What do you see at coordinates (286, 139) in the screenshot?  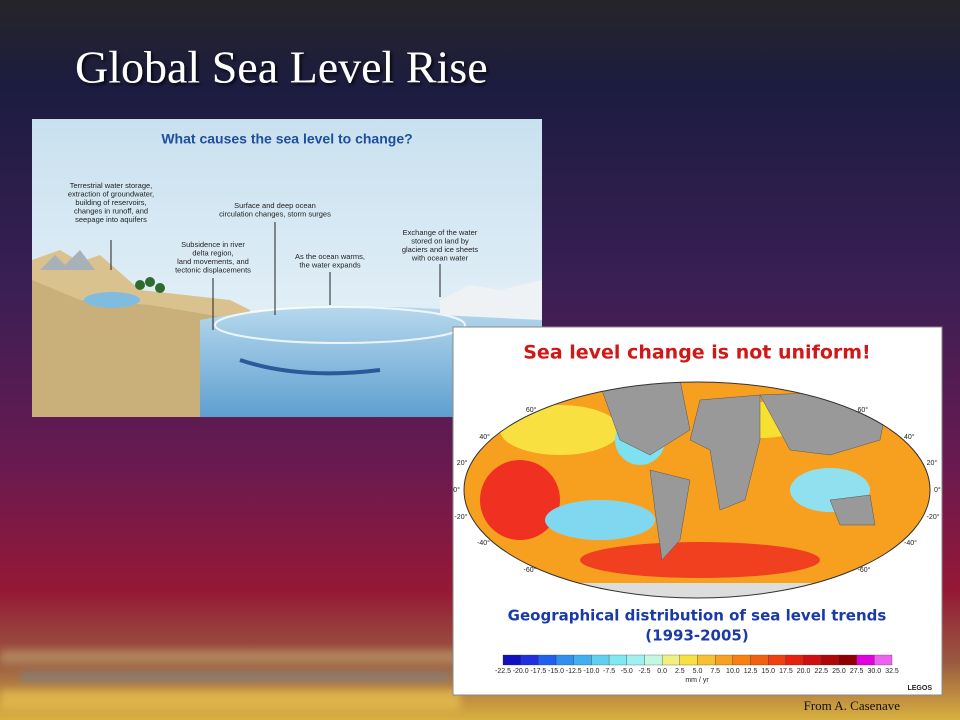 I see `diagram-title: What causes the sea level to change?` at bounding box center [286, 139].